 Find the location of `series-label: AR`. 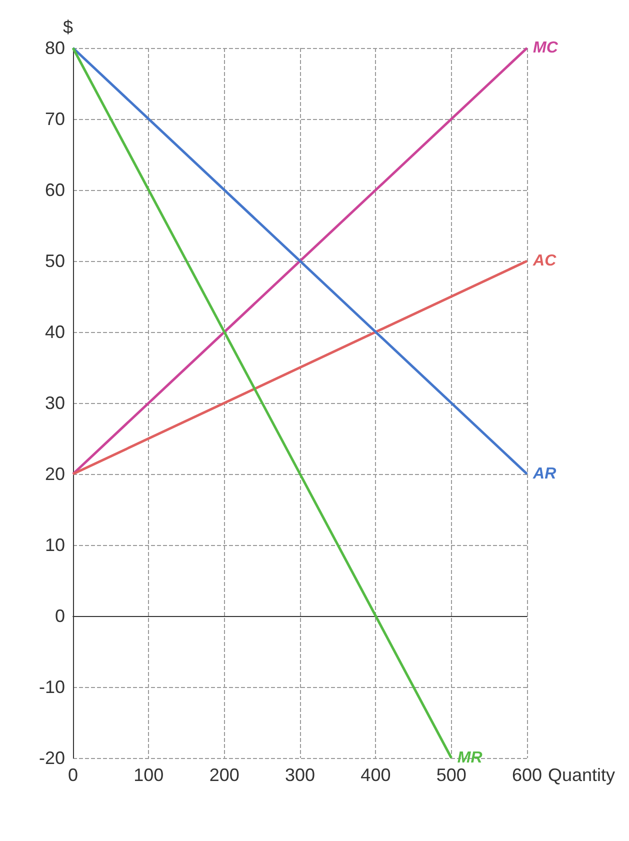

series-label: AR is located at coordinates (544, 474).